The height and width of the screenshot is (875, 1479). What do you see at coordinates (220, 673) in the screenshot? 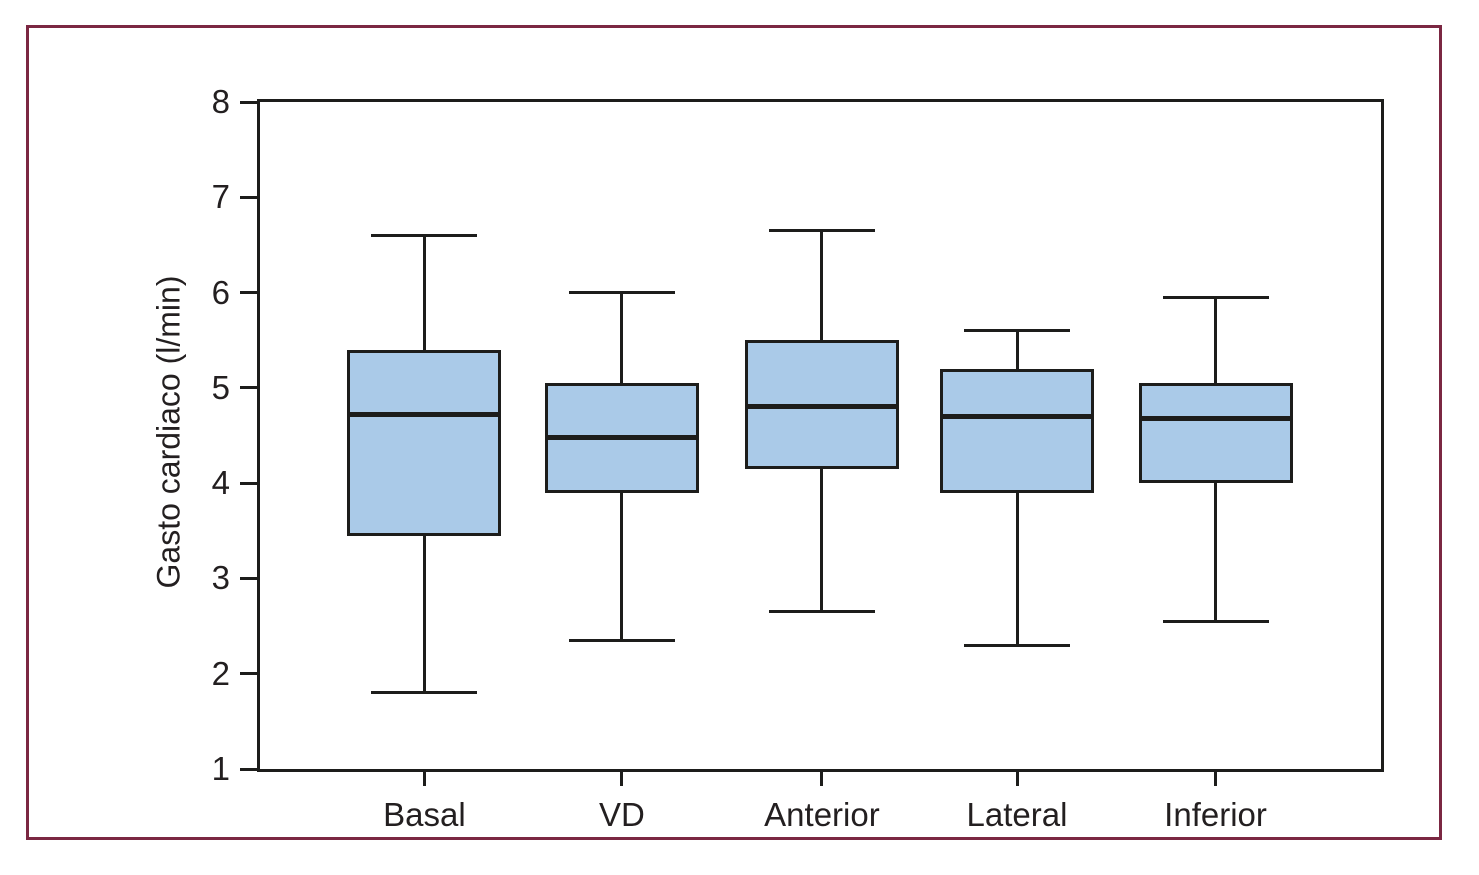
I see `y-tick-label: 2` at bounding box center [220, 673].